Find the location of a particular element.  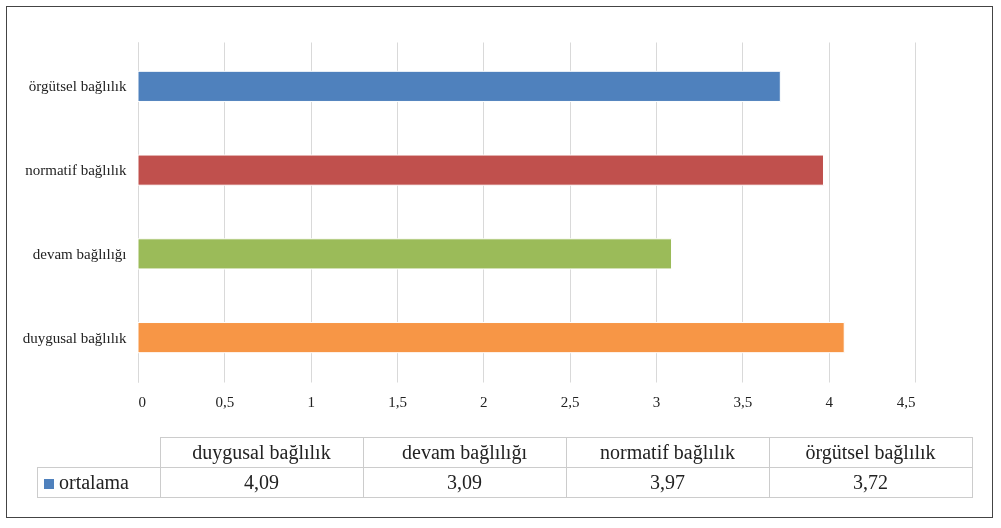

x-tick-label: 1 is located at coordinates (311, 401).